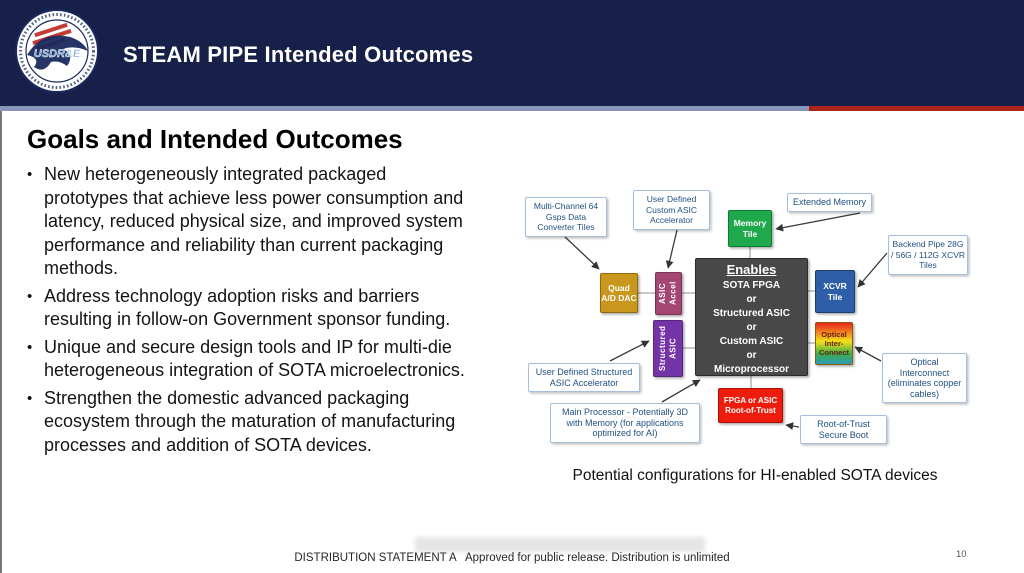 The height and width of the screenshot is (573, 1024). Describe the element at coordinates (835, 291) in the screenshot. I see `xcvr-tile-box: XCVR Tile` at that location.